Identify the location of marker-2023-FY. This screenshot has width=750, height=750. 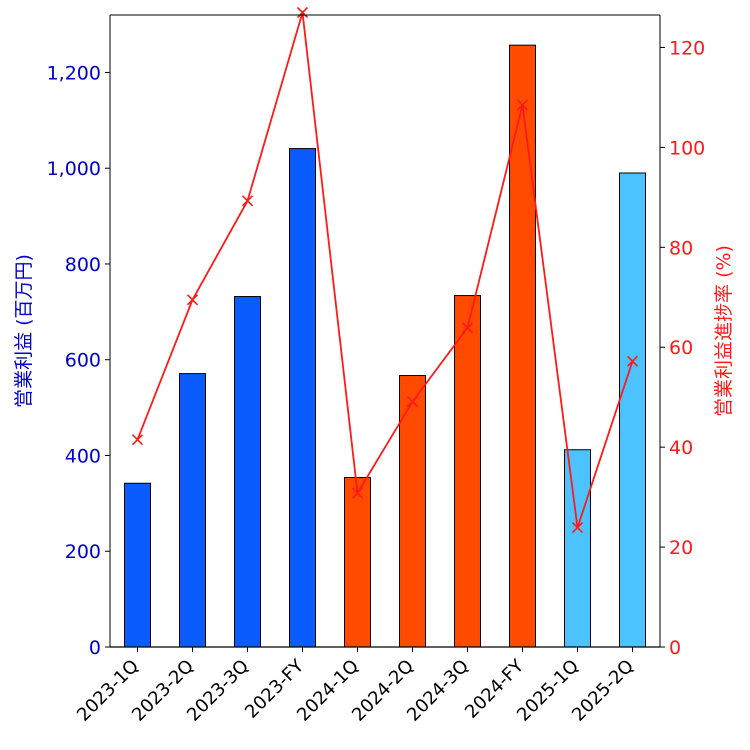
(302, 12).